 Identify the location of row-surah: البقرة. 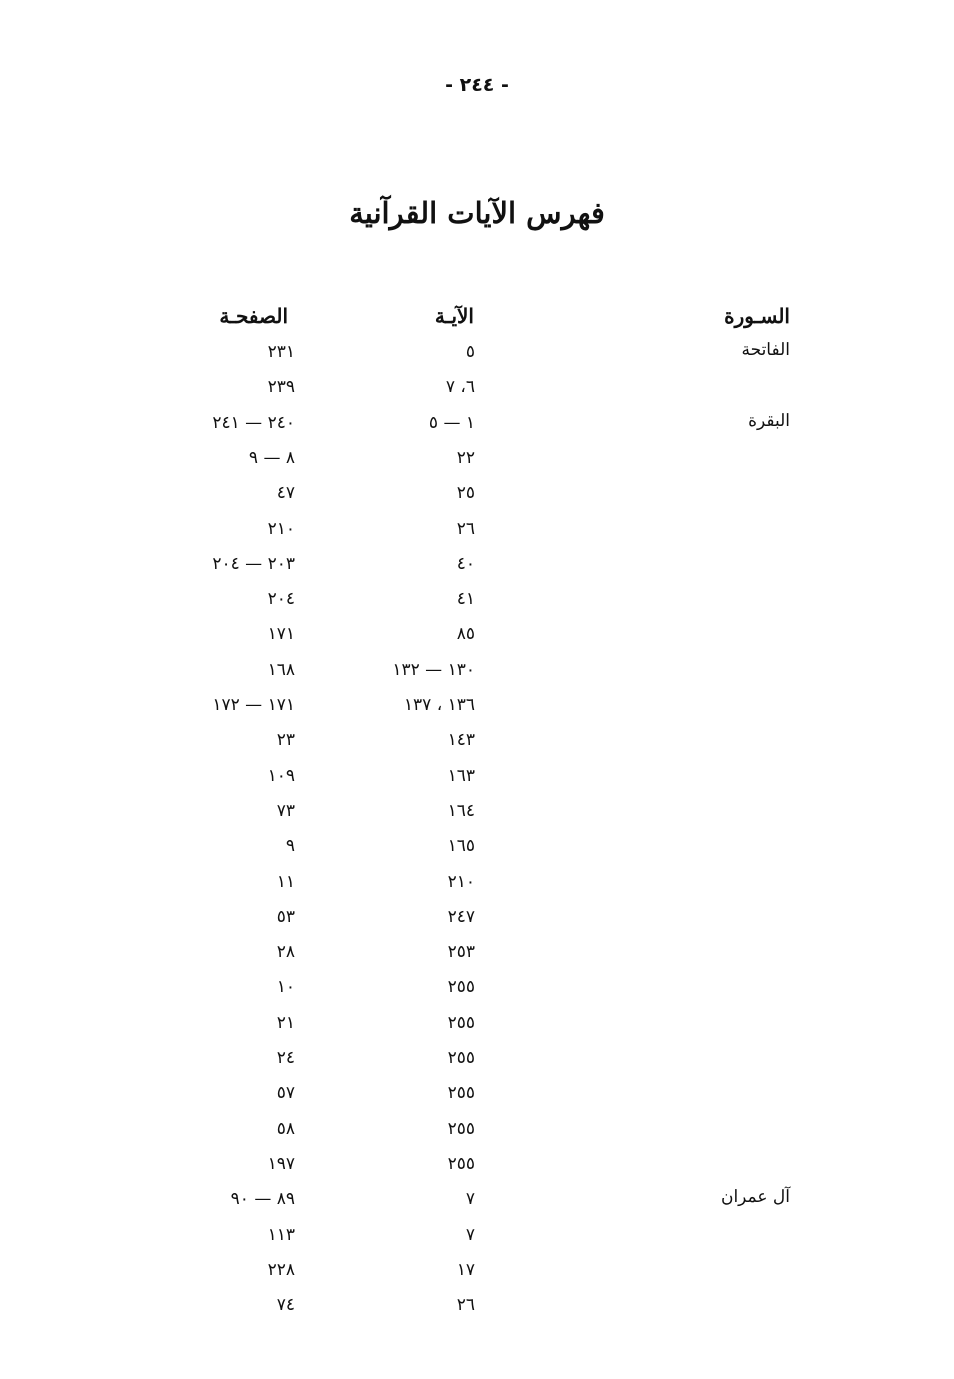
(769, 420).